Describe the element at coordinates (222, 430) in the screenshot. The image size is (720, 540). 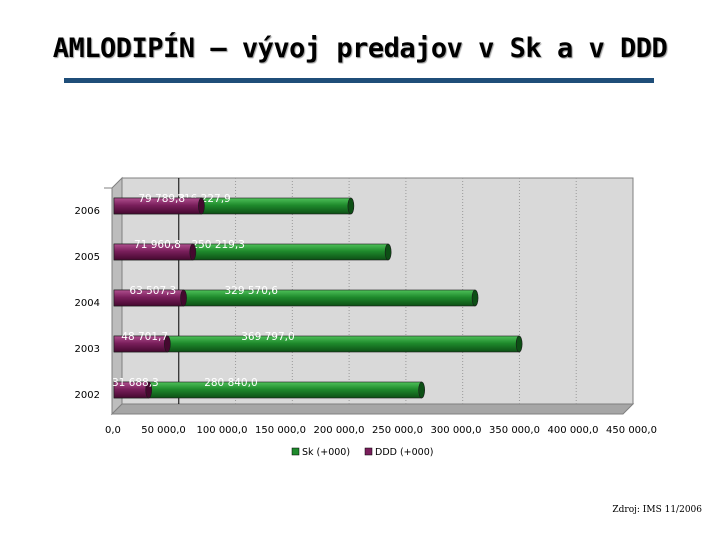
I see `x-tick-label: 100 000,0` at that location.